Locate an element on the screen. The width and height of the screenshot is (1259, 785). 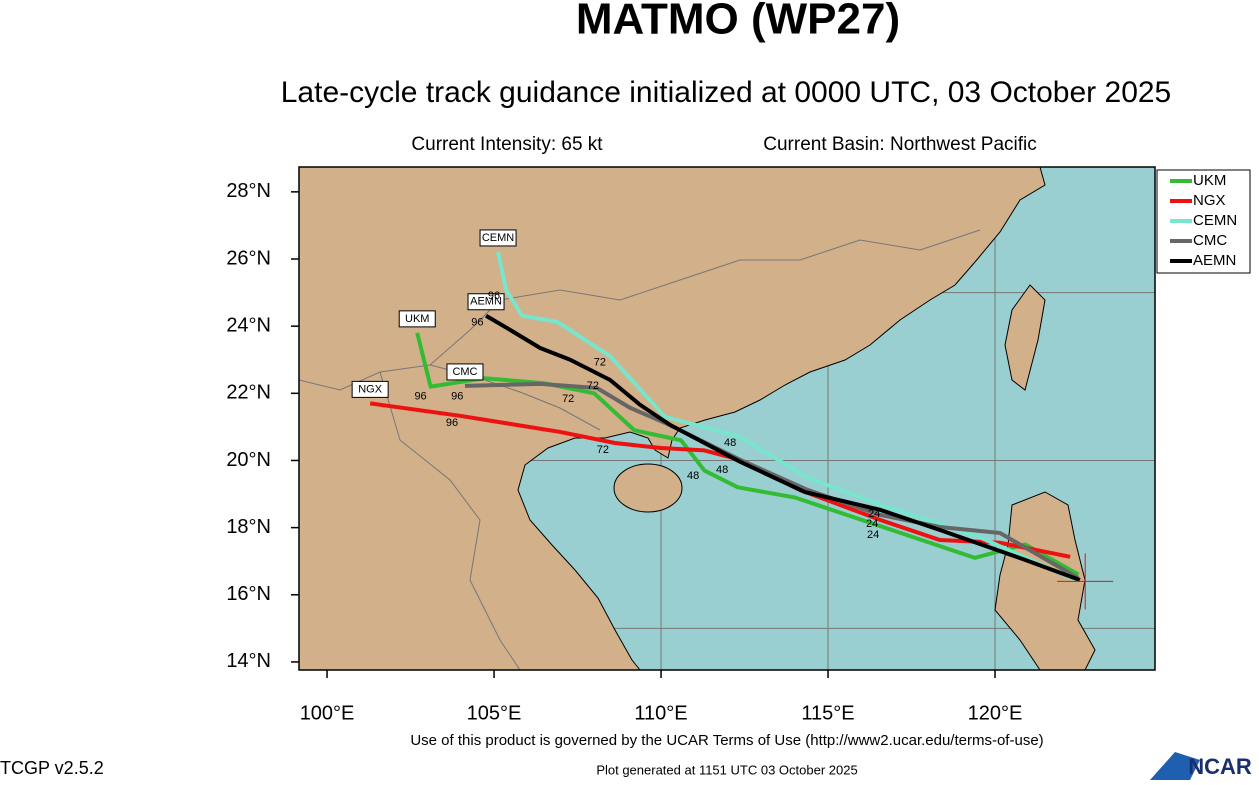
x-tick-label: 110°E is located at coordinates (660, 713).